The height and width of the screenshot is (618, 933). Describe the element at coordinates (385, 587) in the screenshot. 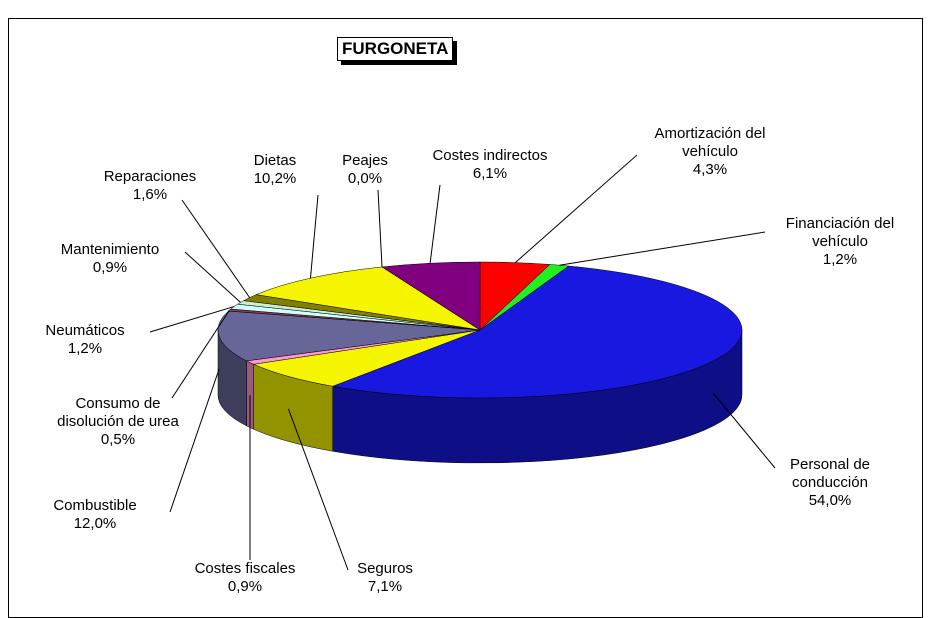

I see `value-label: 7,1%` at that location.